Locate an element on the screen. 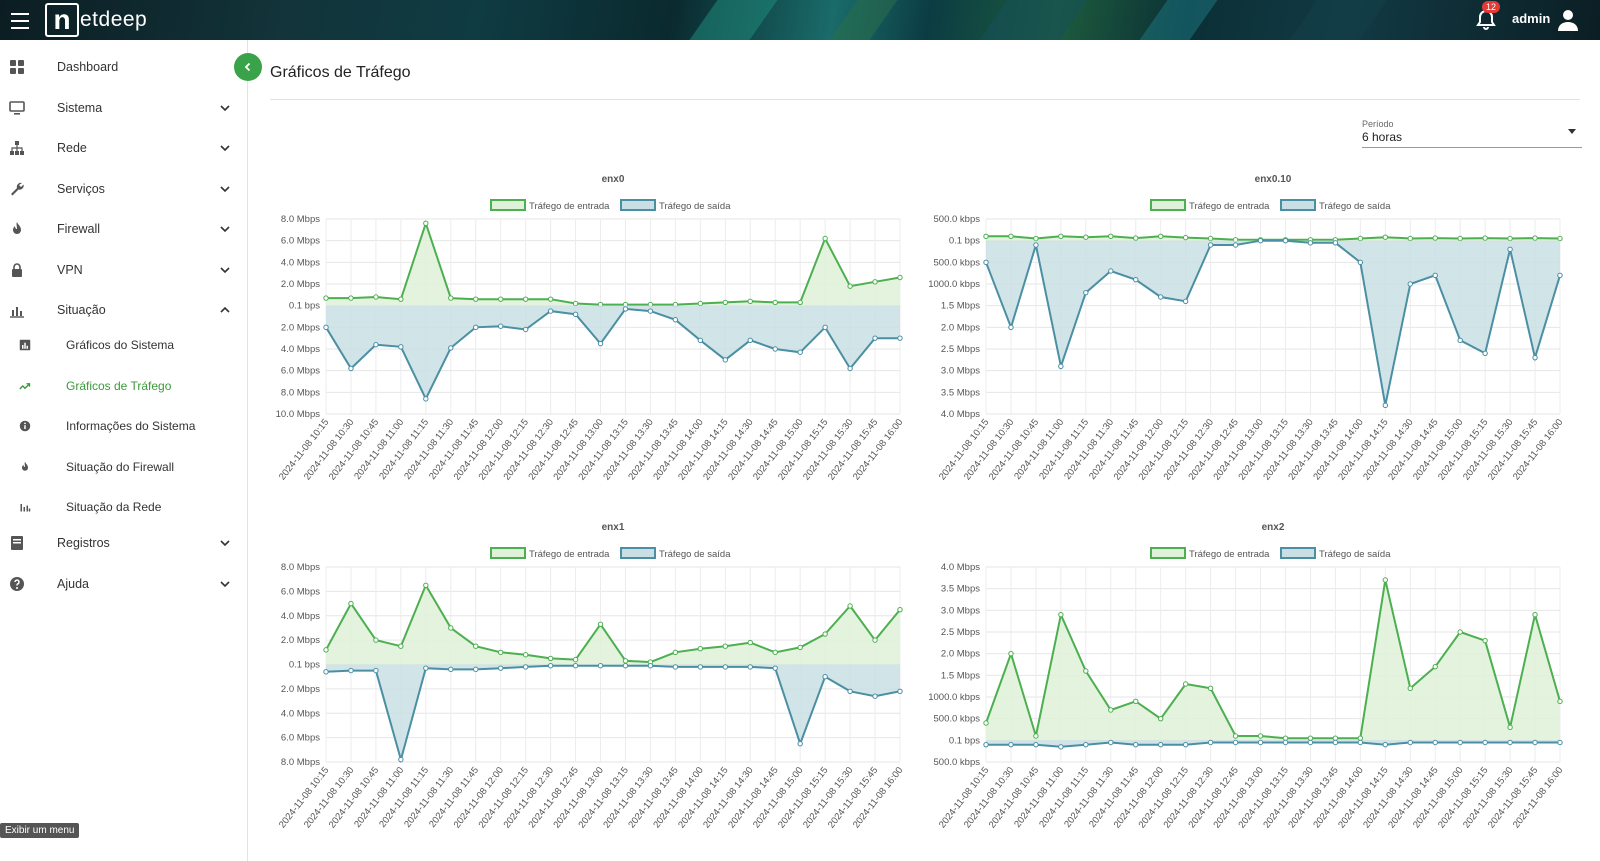 The height and width of the screenshot is (861, 1600). sidebar-item-rede: Rede is located at coordinates (124, 148).